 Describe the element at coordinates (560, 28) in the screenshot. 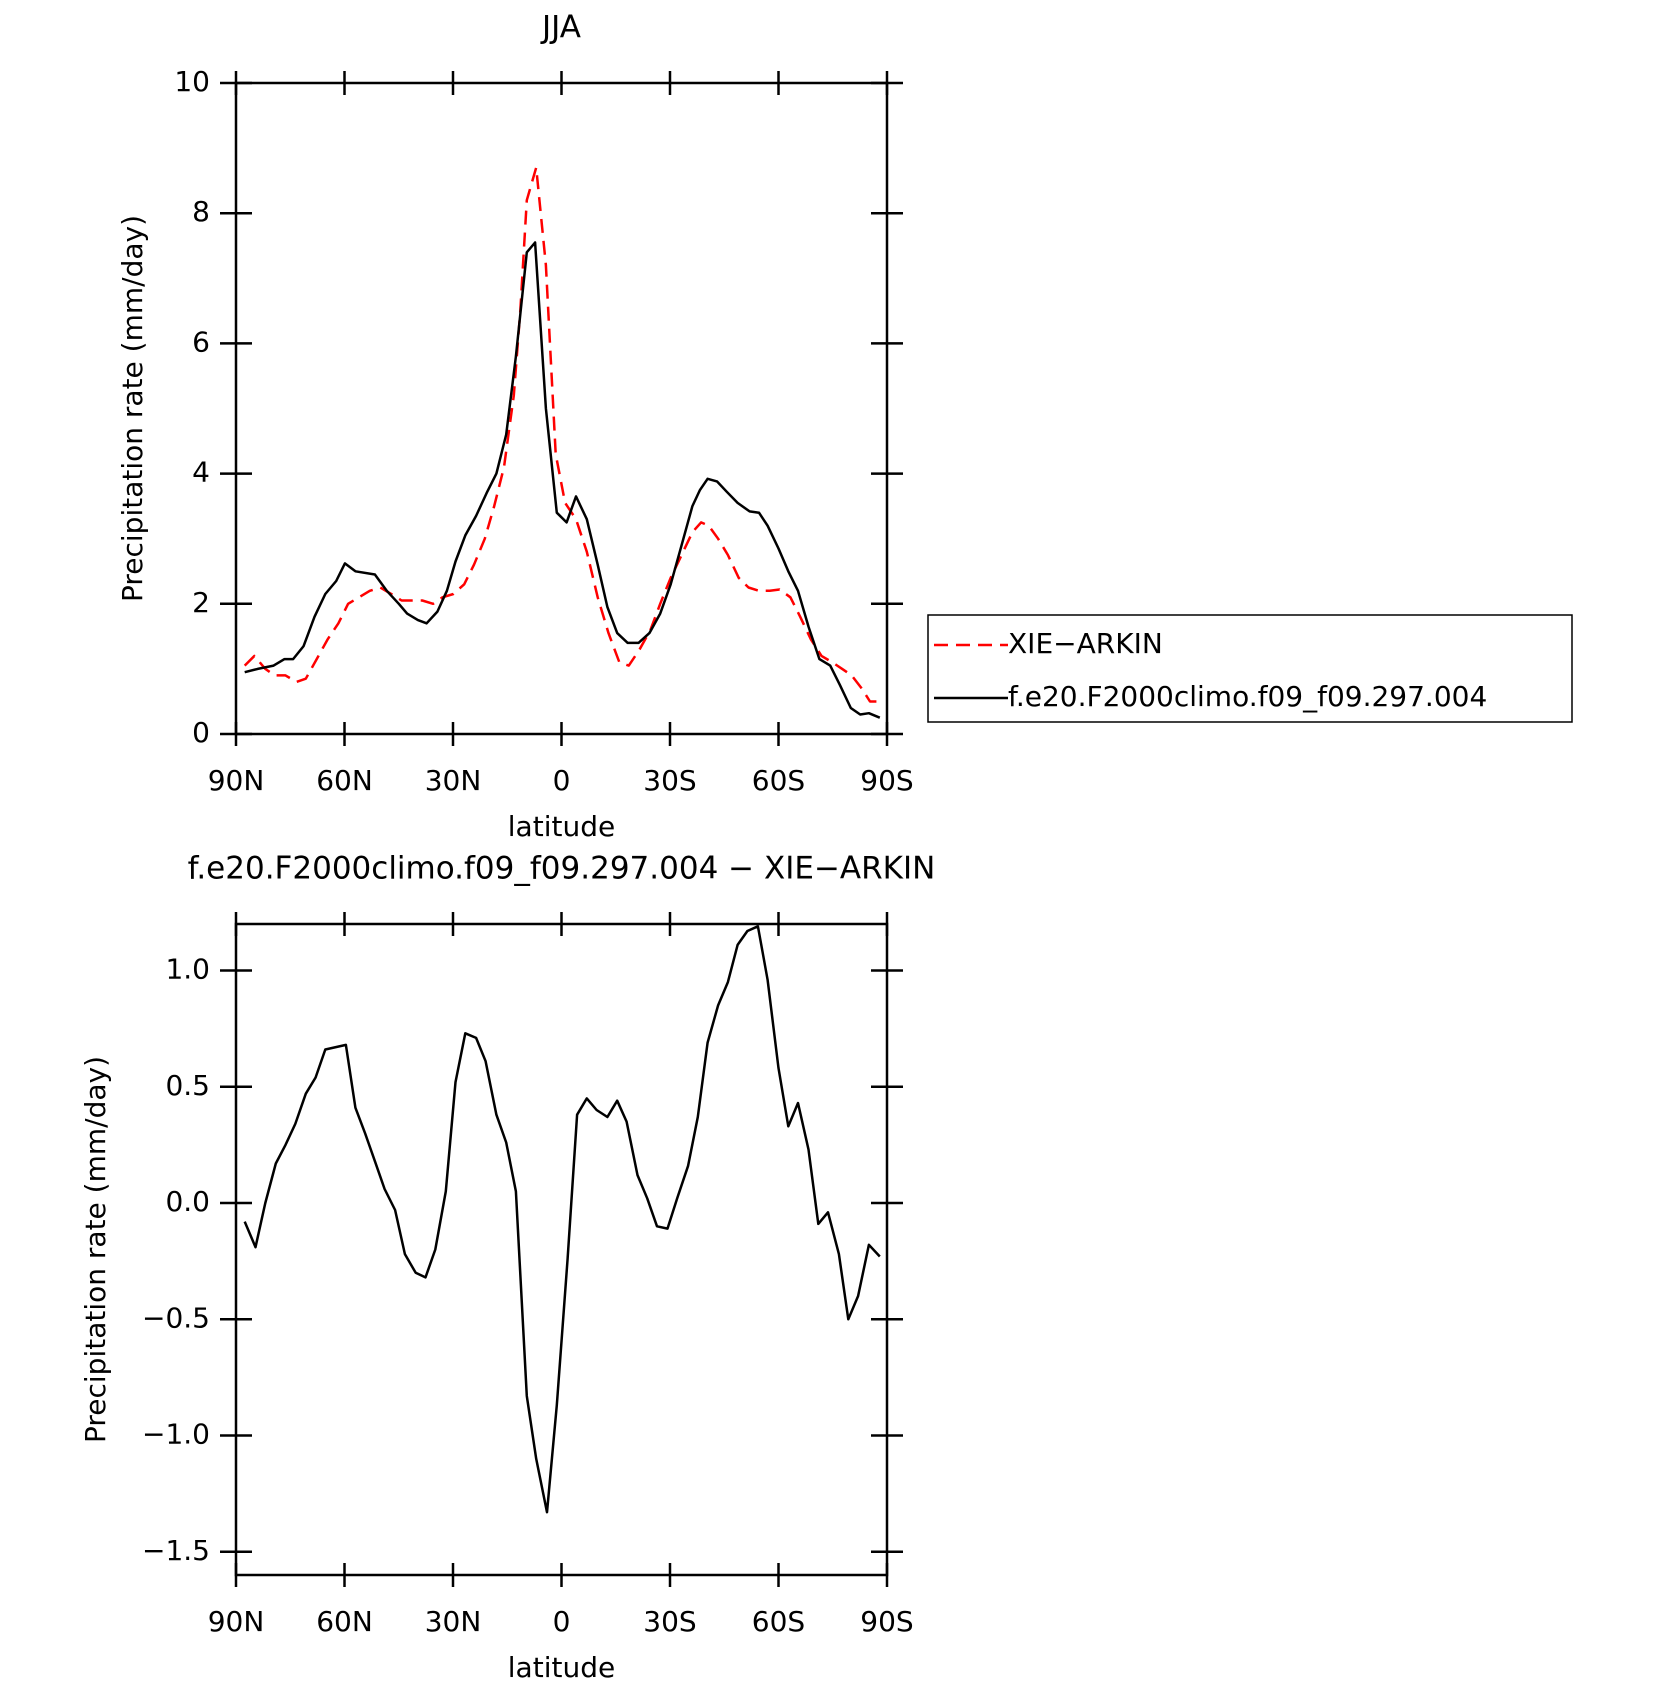

I see `chart-title: JJA` at that location.